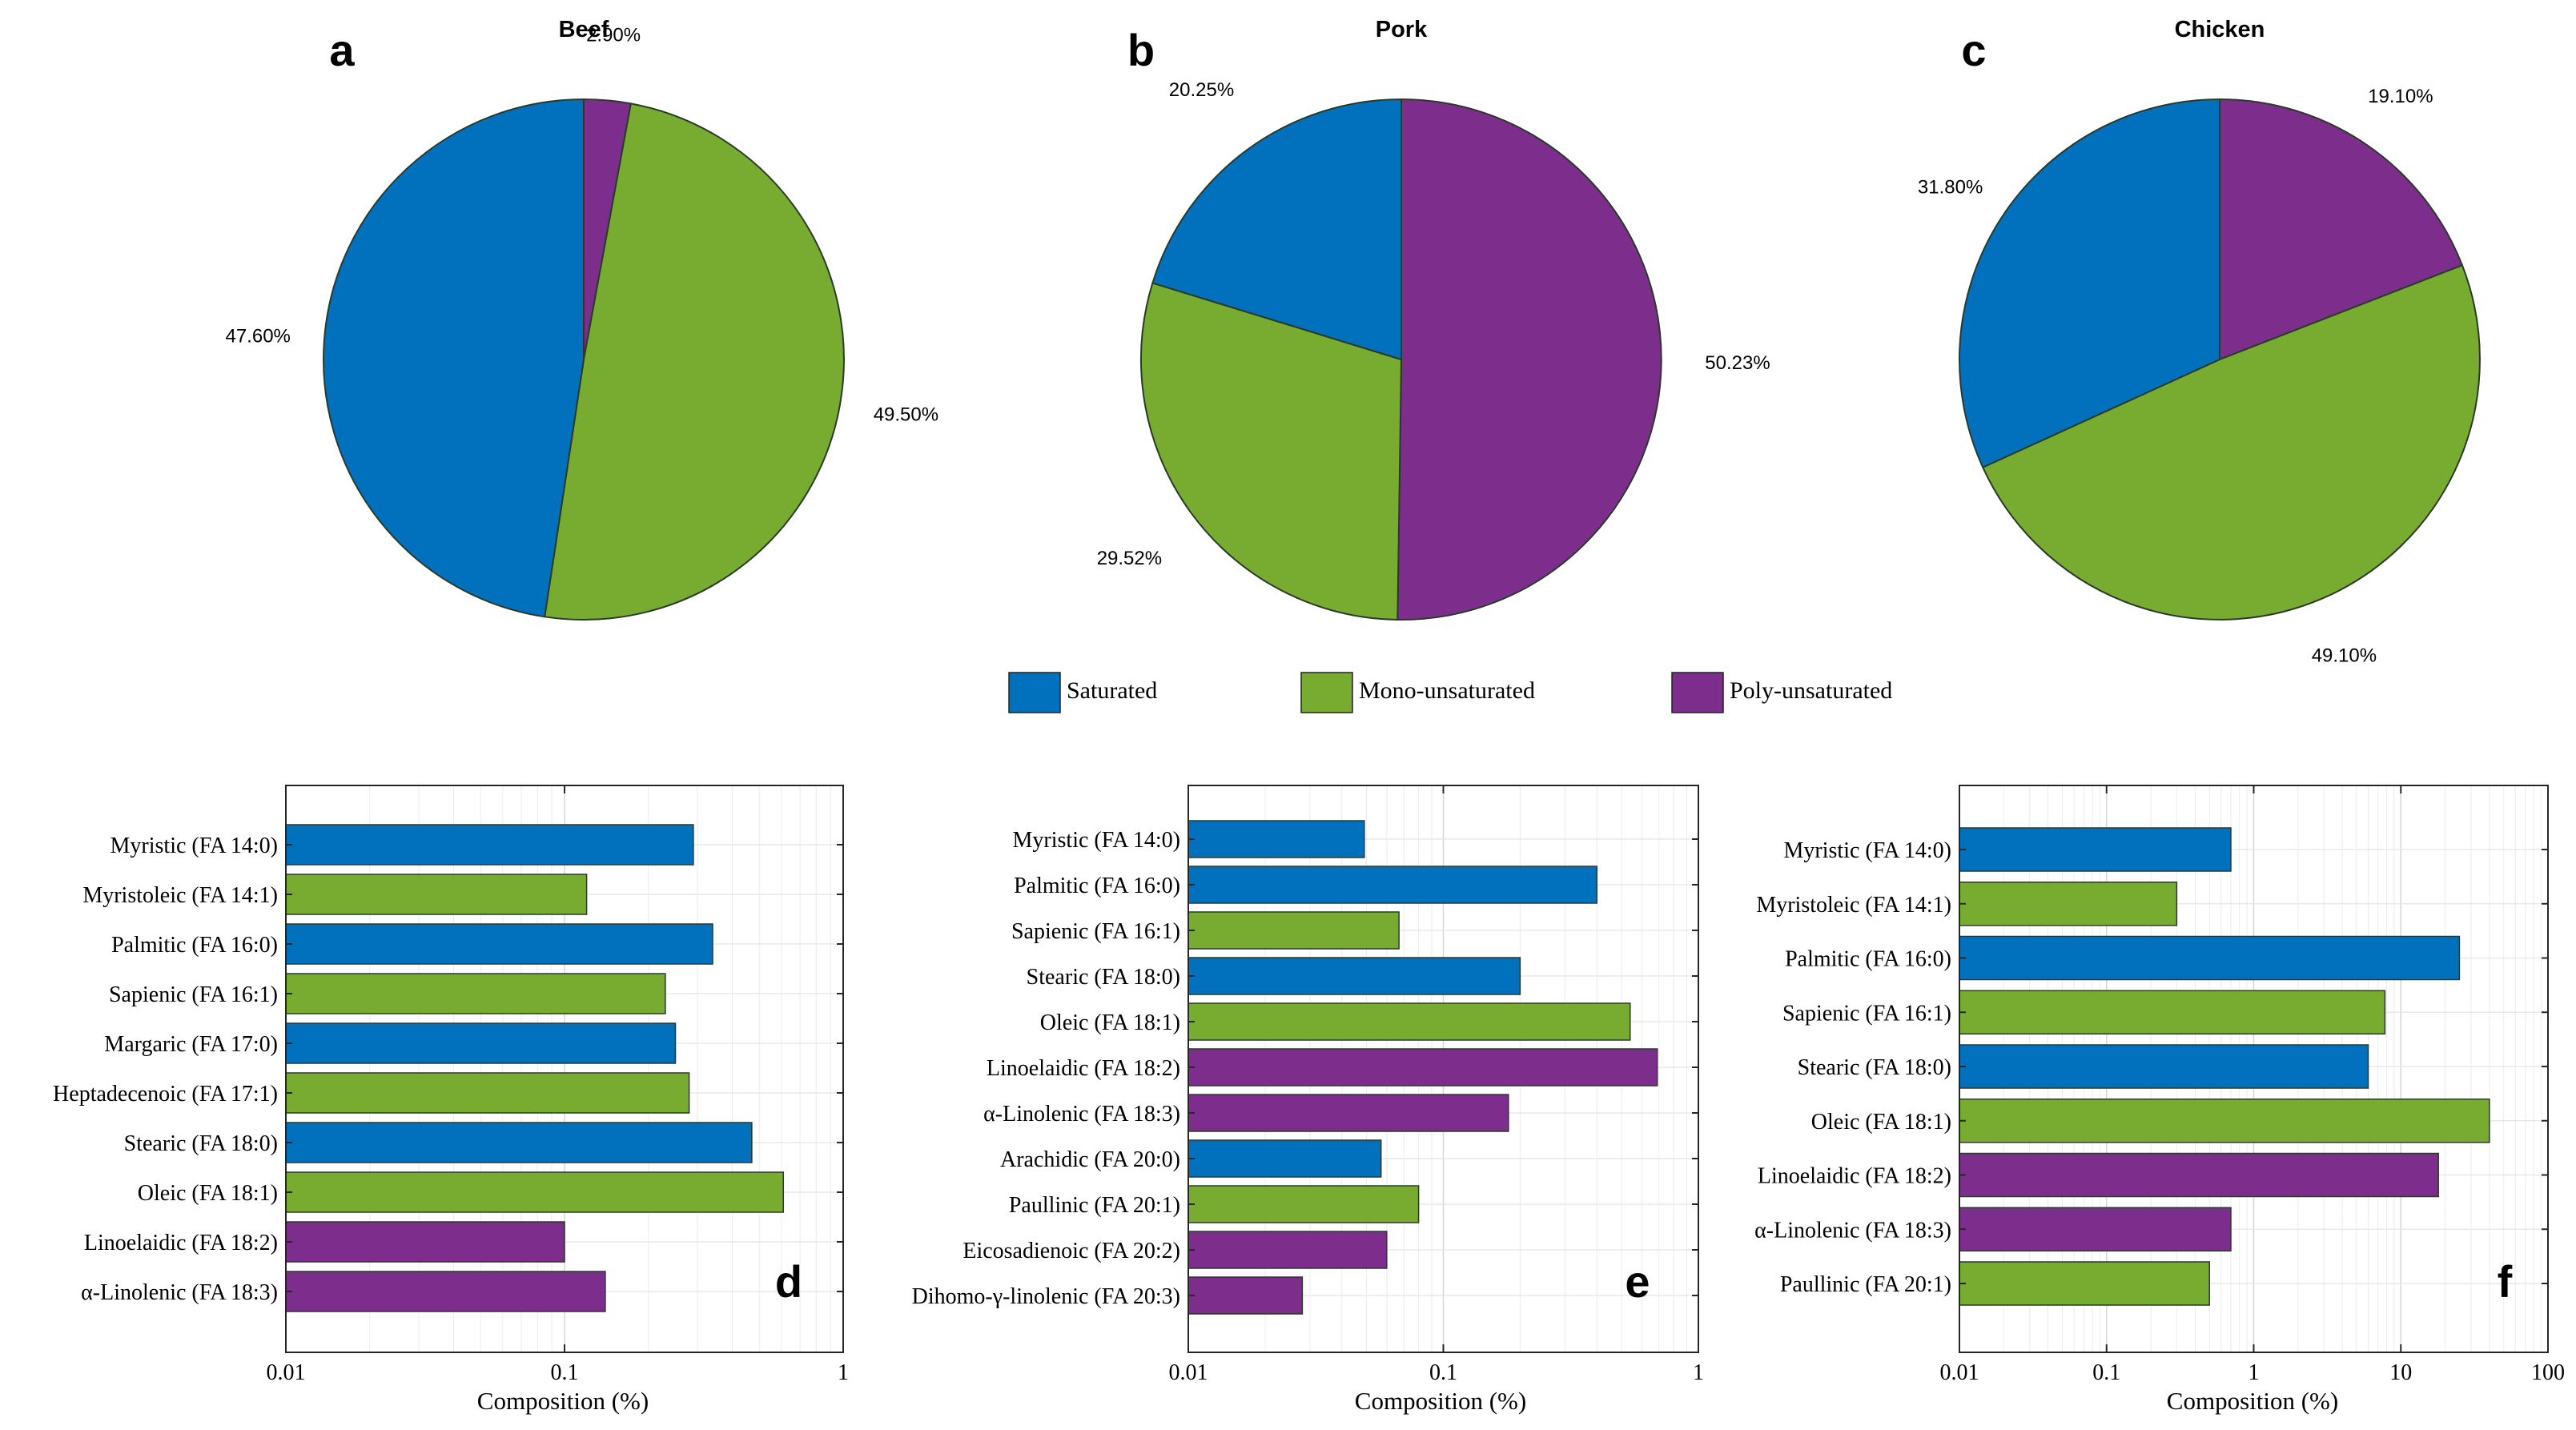 The width and height of the screenshot is (2576, 1430). Describe the element at coordinates (563, 1401) in the screenshot. I see `x-axis-label-d: Composition (%)` at that location.